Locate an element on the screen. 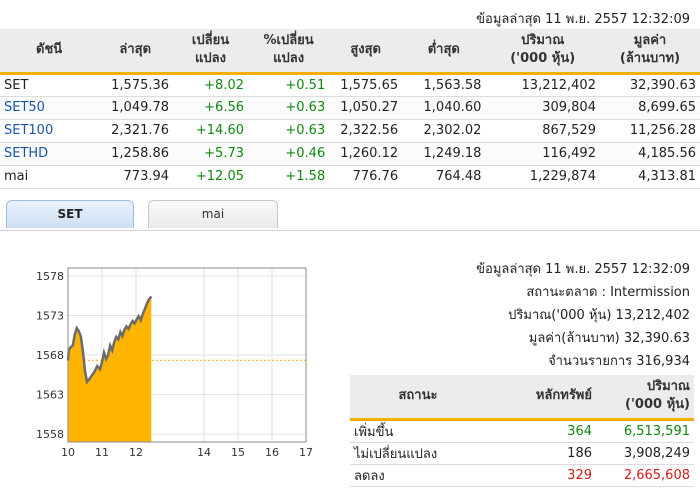 This screenshot has height=504, width=700. market-status: สถานะตลาด : Intermission is located at coordinates (608, 292).